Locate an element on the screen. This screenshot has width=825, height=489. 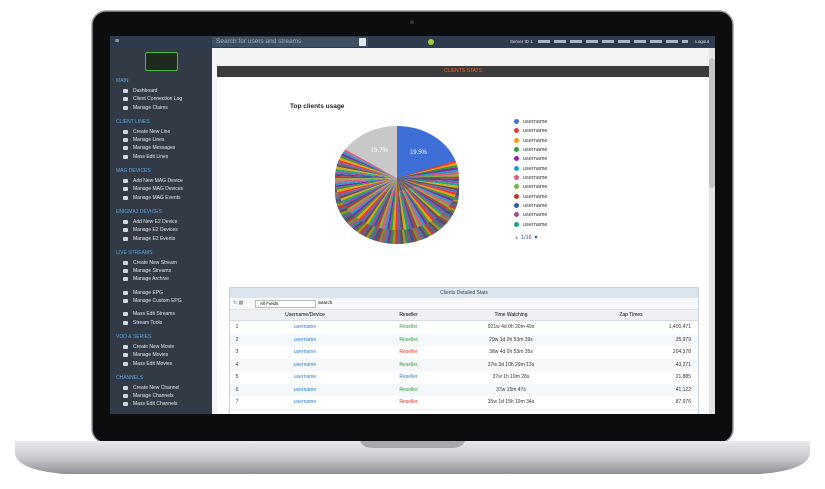
table-cell: 7 is located at coordinates (237, 402).